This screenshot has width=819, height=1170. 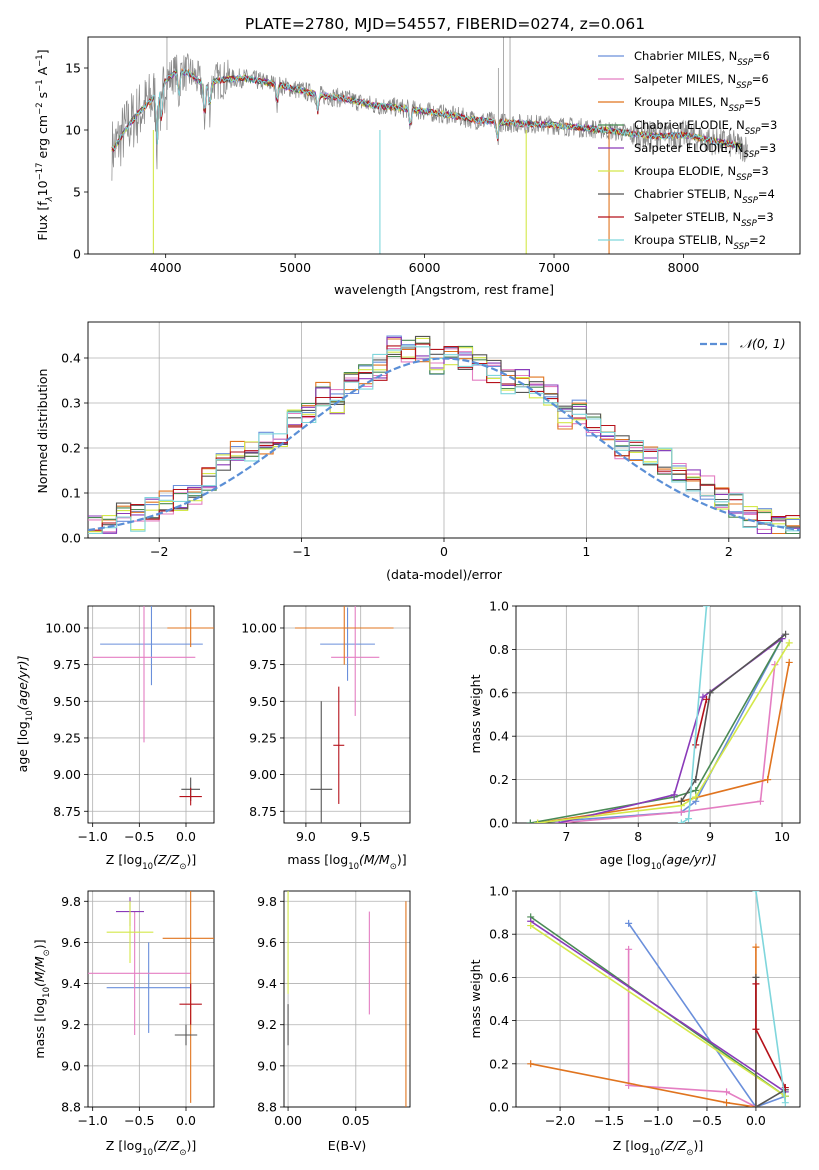 What do you see at coordinates (71, 1065) in the screenshot?
I see `y-tick-label: 9.0` at bounding box center [71, 1065].